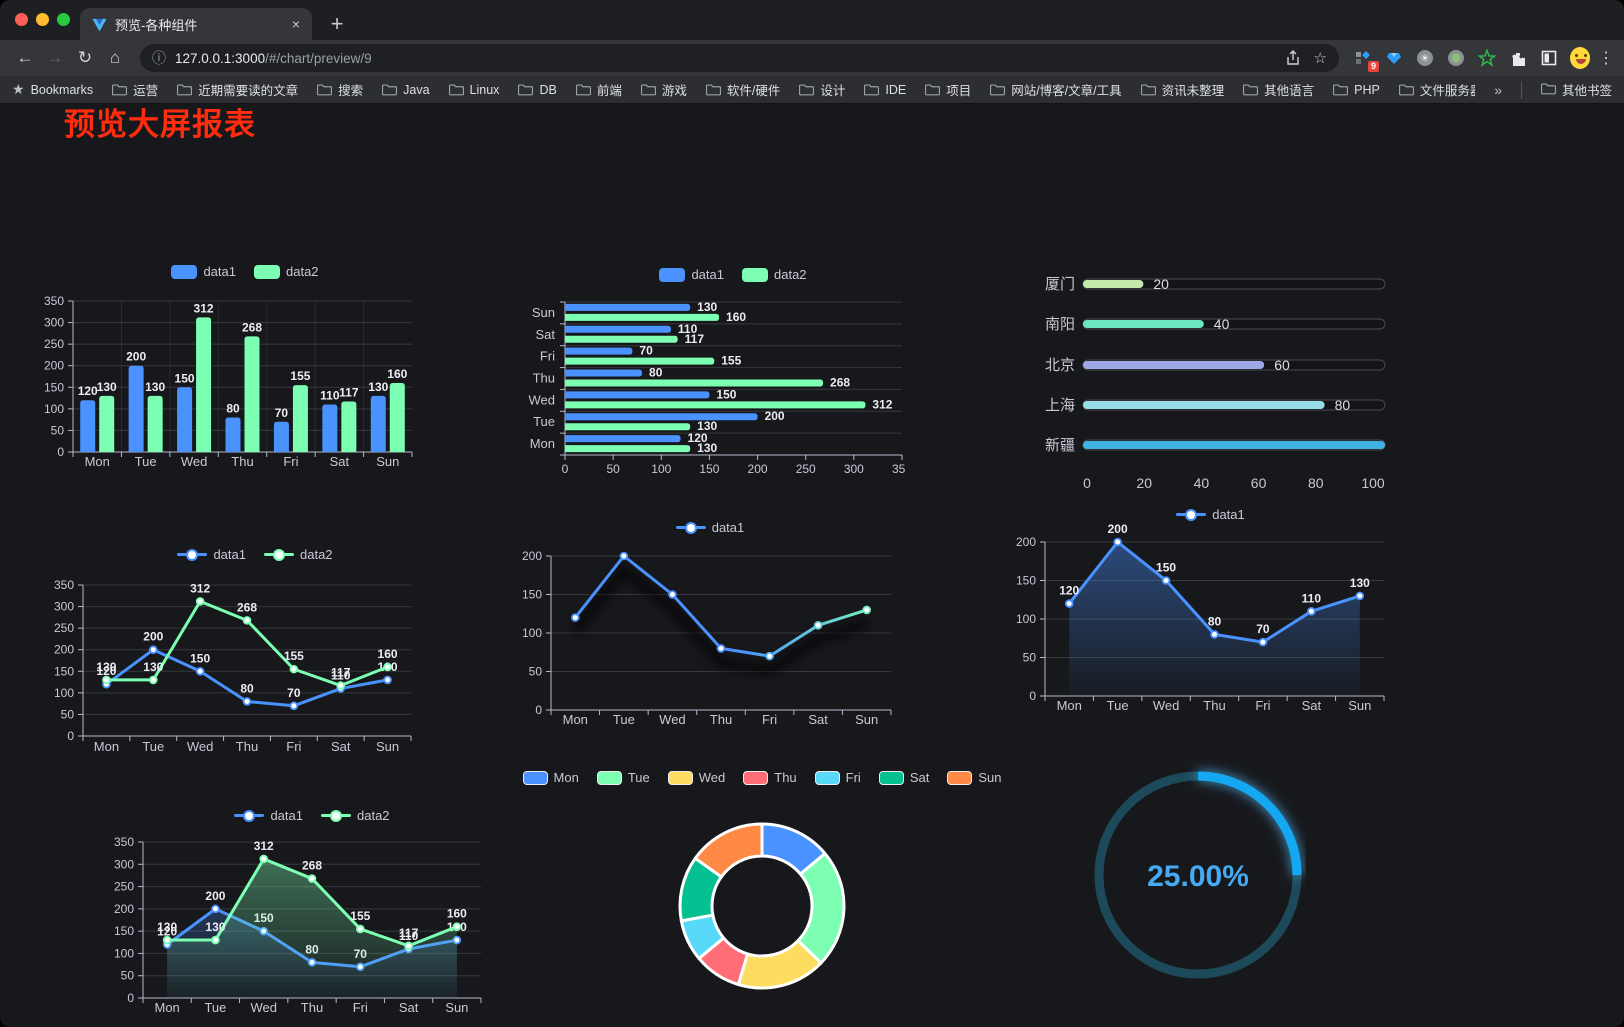 Image resolution: width=1624 pixels, height=1027 pixels. Describe the element at coordinates (473, 89) in the screenshot. I see `bookmark-folder-item: Linux` at that location.